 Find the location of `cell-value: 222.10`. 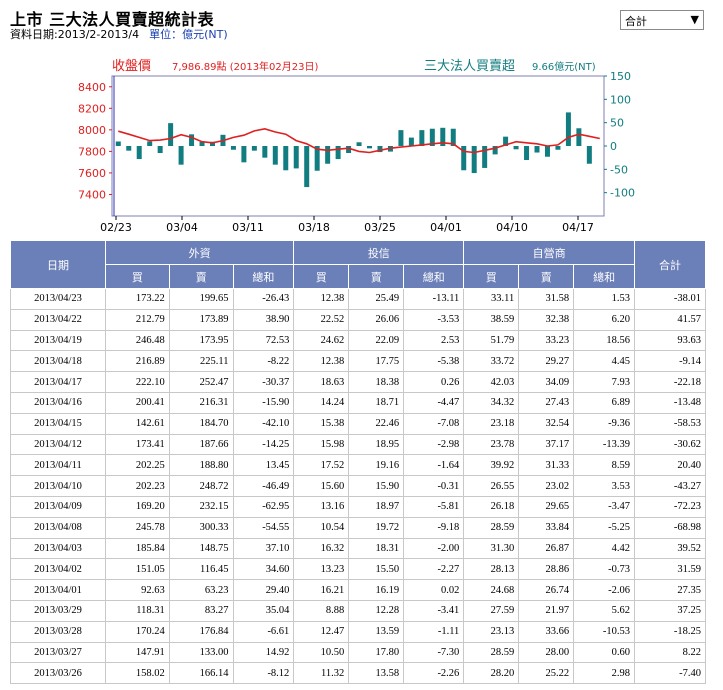

cell-value: 222.10 is located at coordinates (137, 382).